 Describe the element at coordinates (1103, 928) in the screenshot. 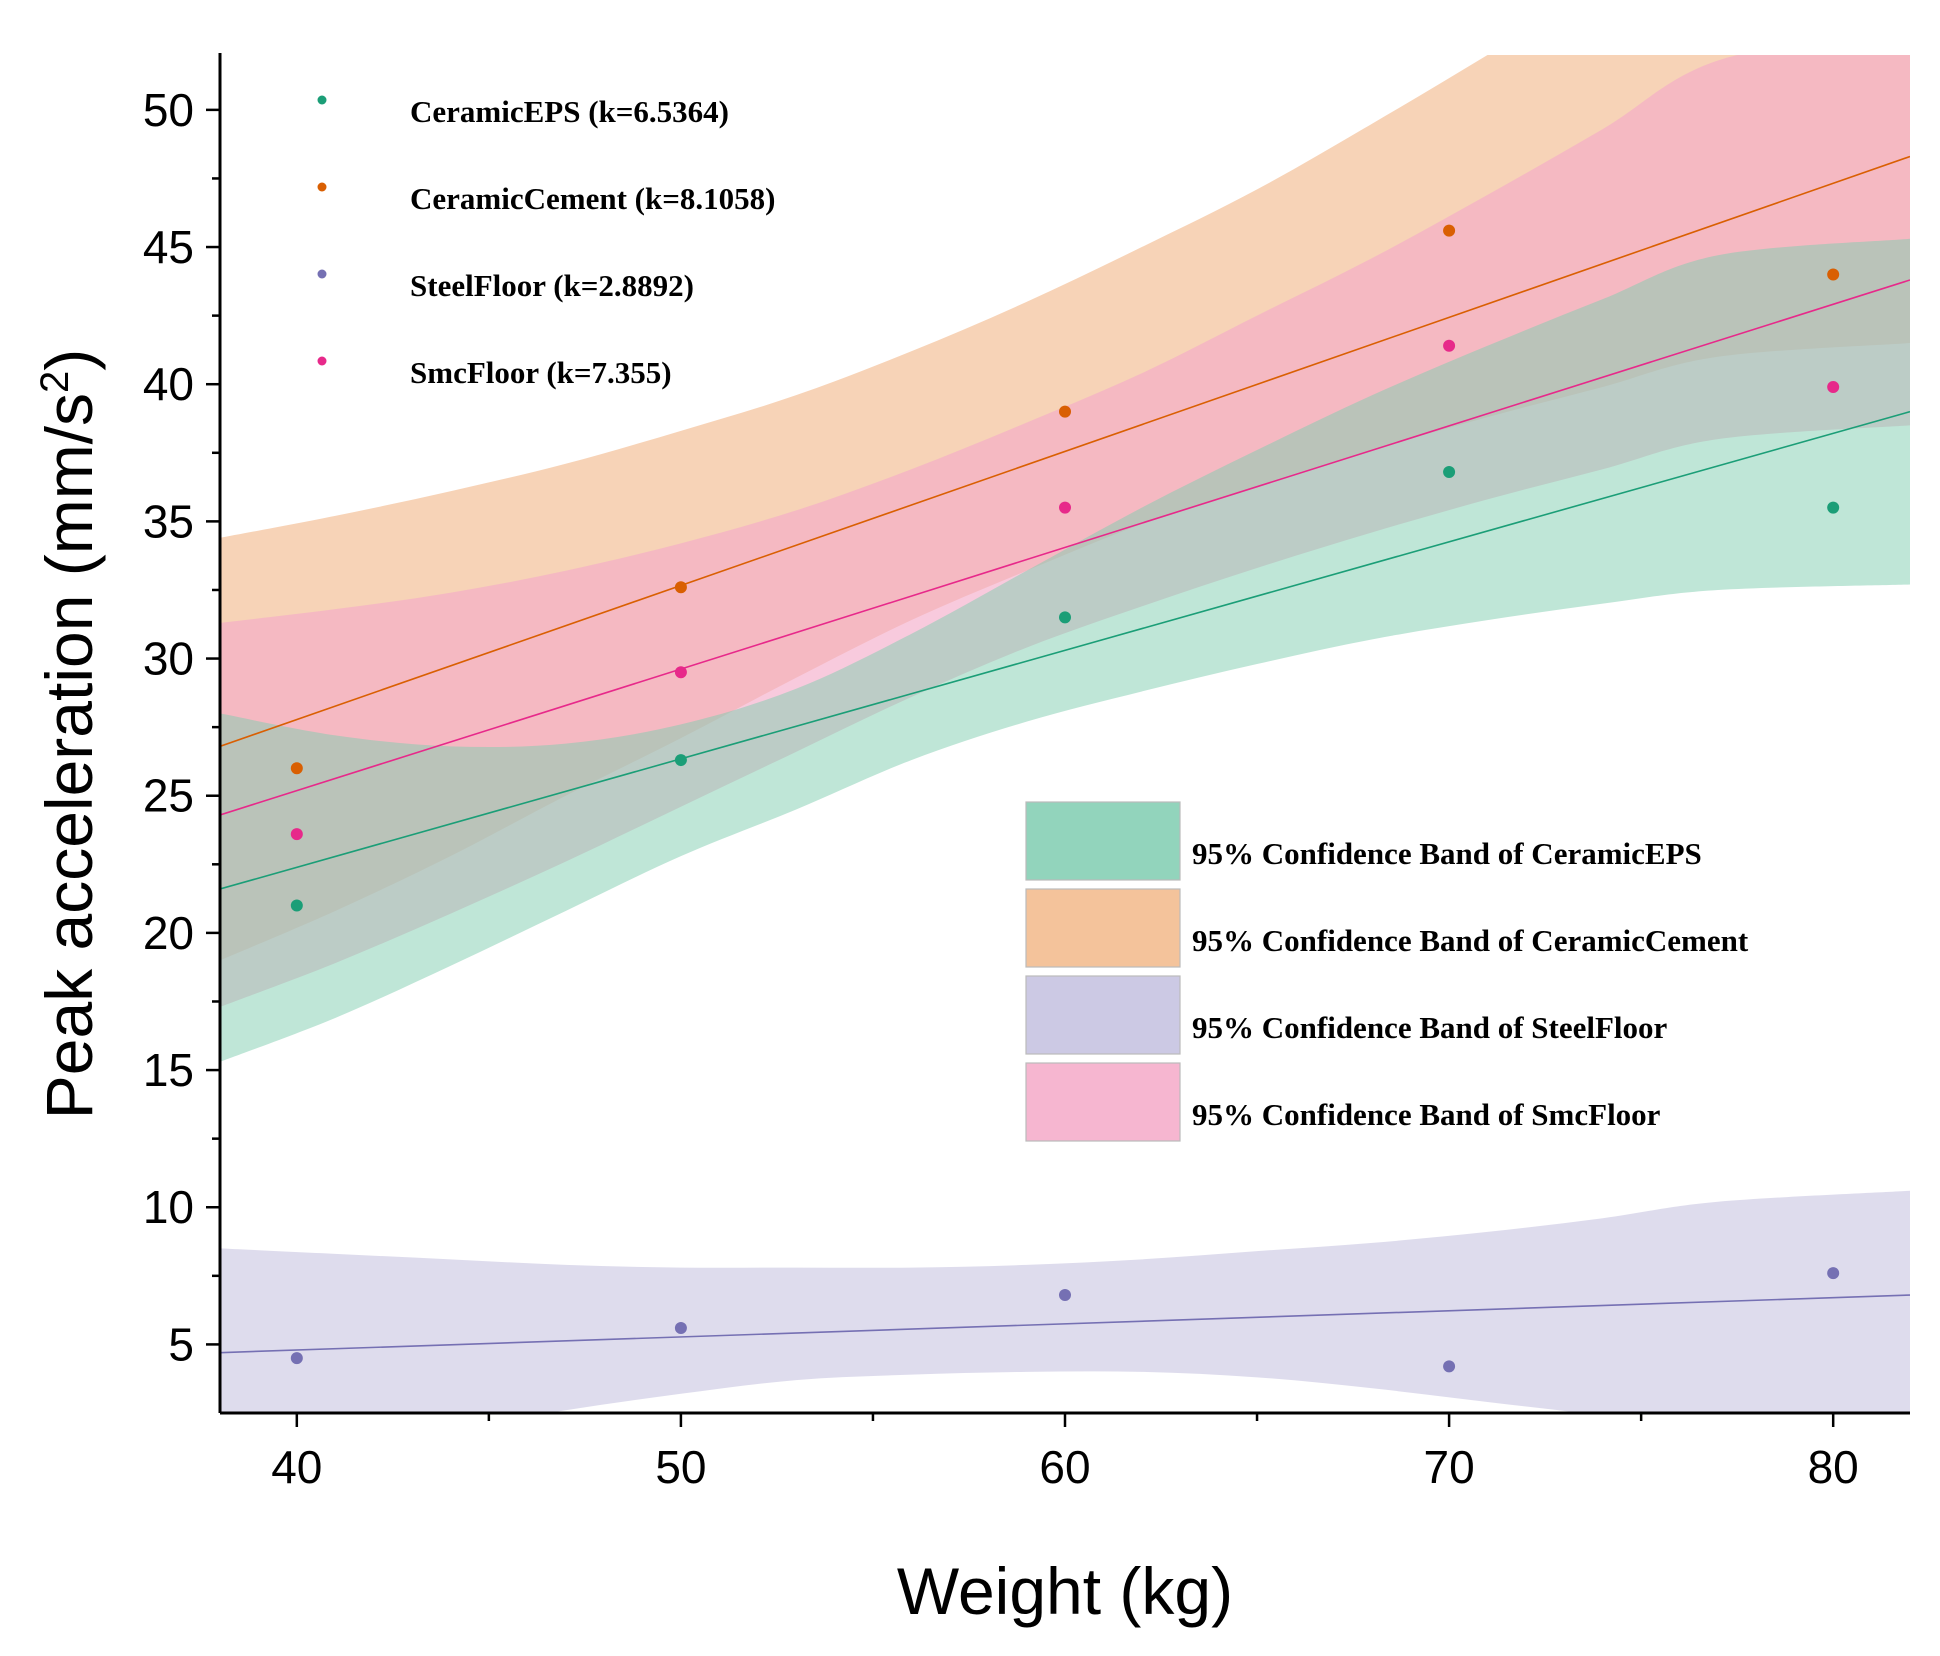

I see `band-legend-swatch-ceramiccement` at that location.